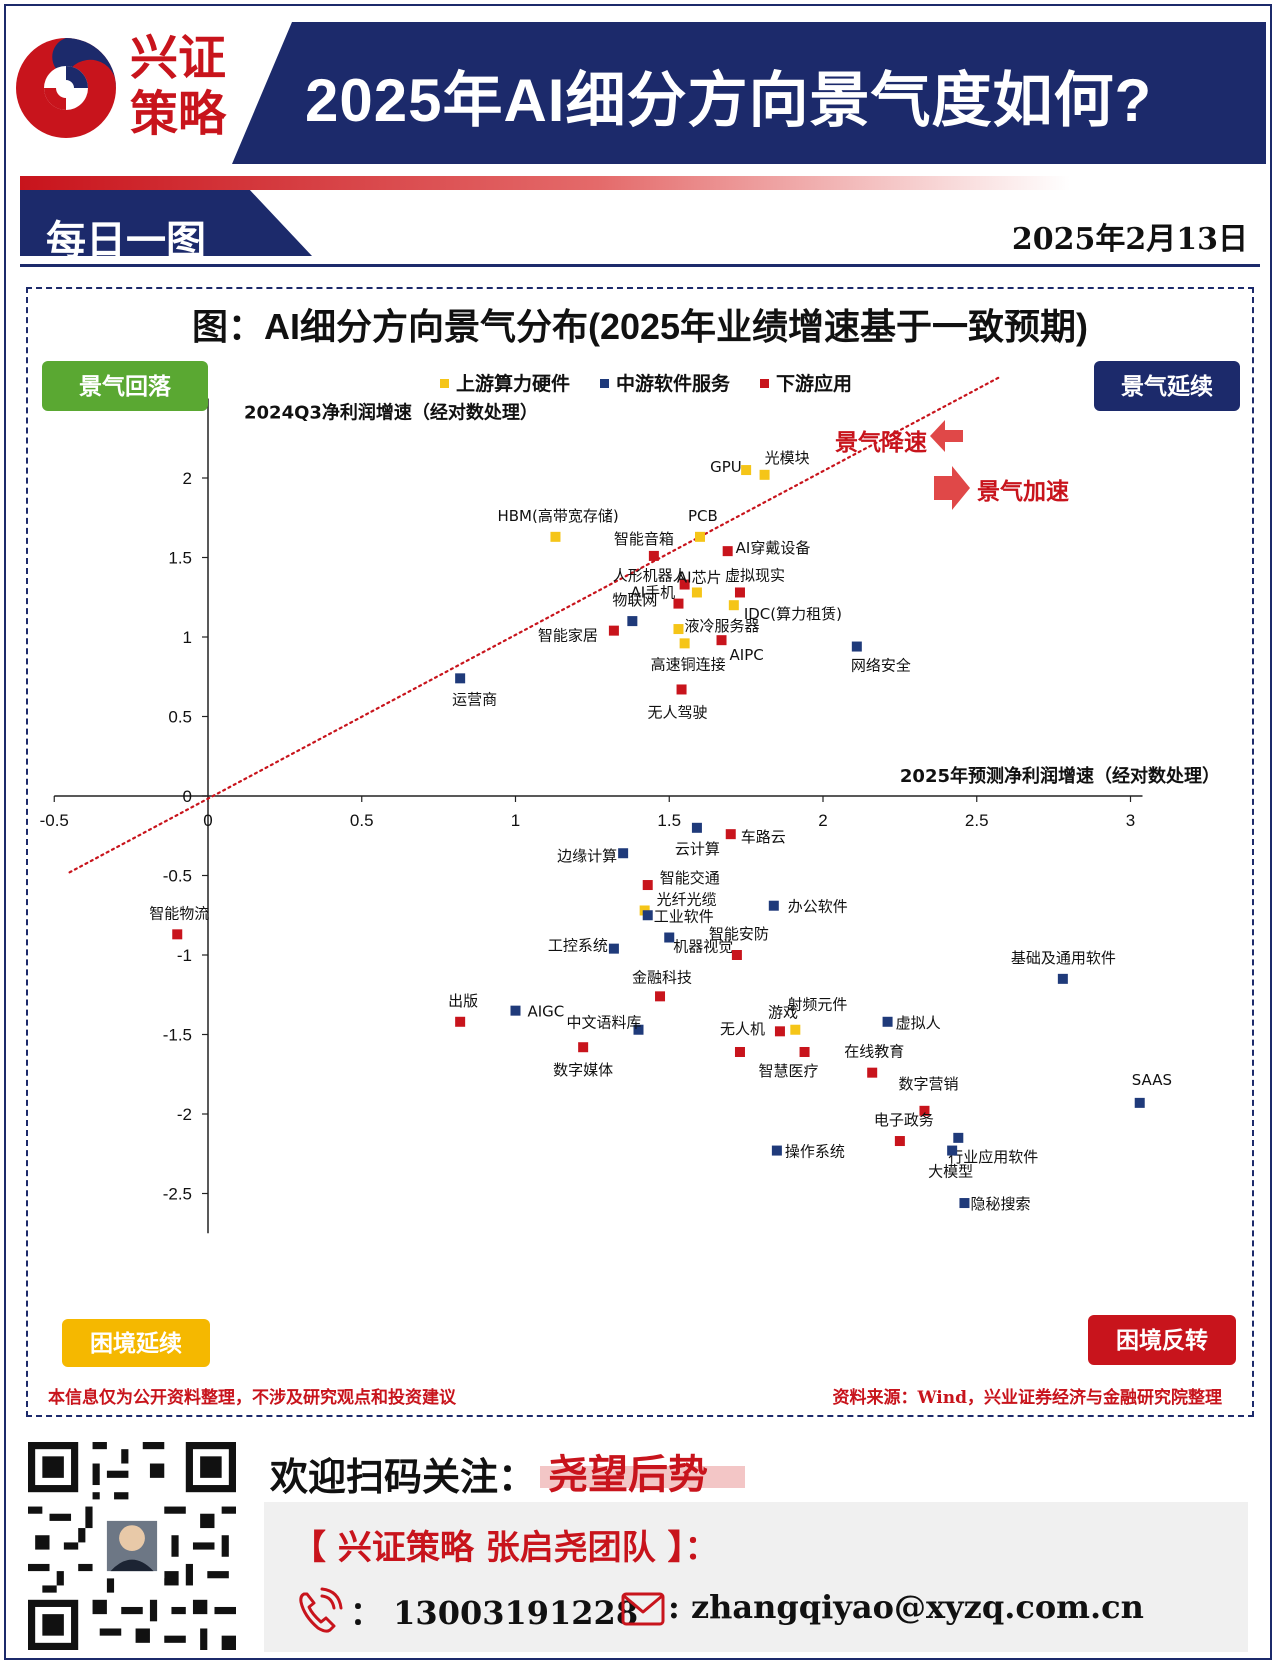  What do you see at coordinates (180, 717) in the screenshot?
I see `y-tick-label: 0.5` at bounding box center [180, 717].